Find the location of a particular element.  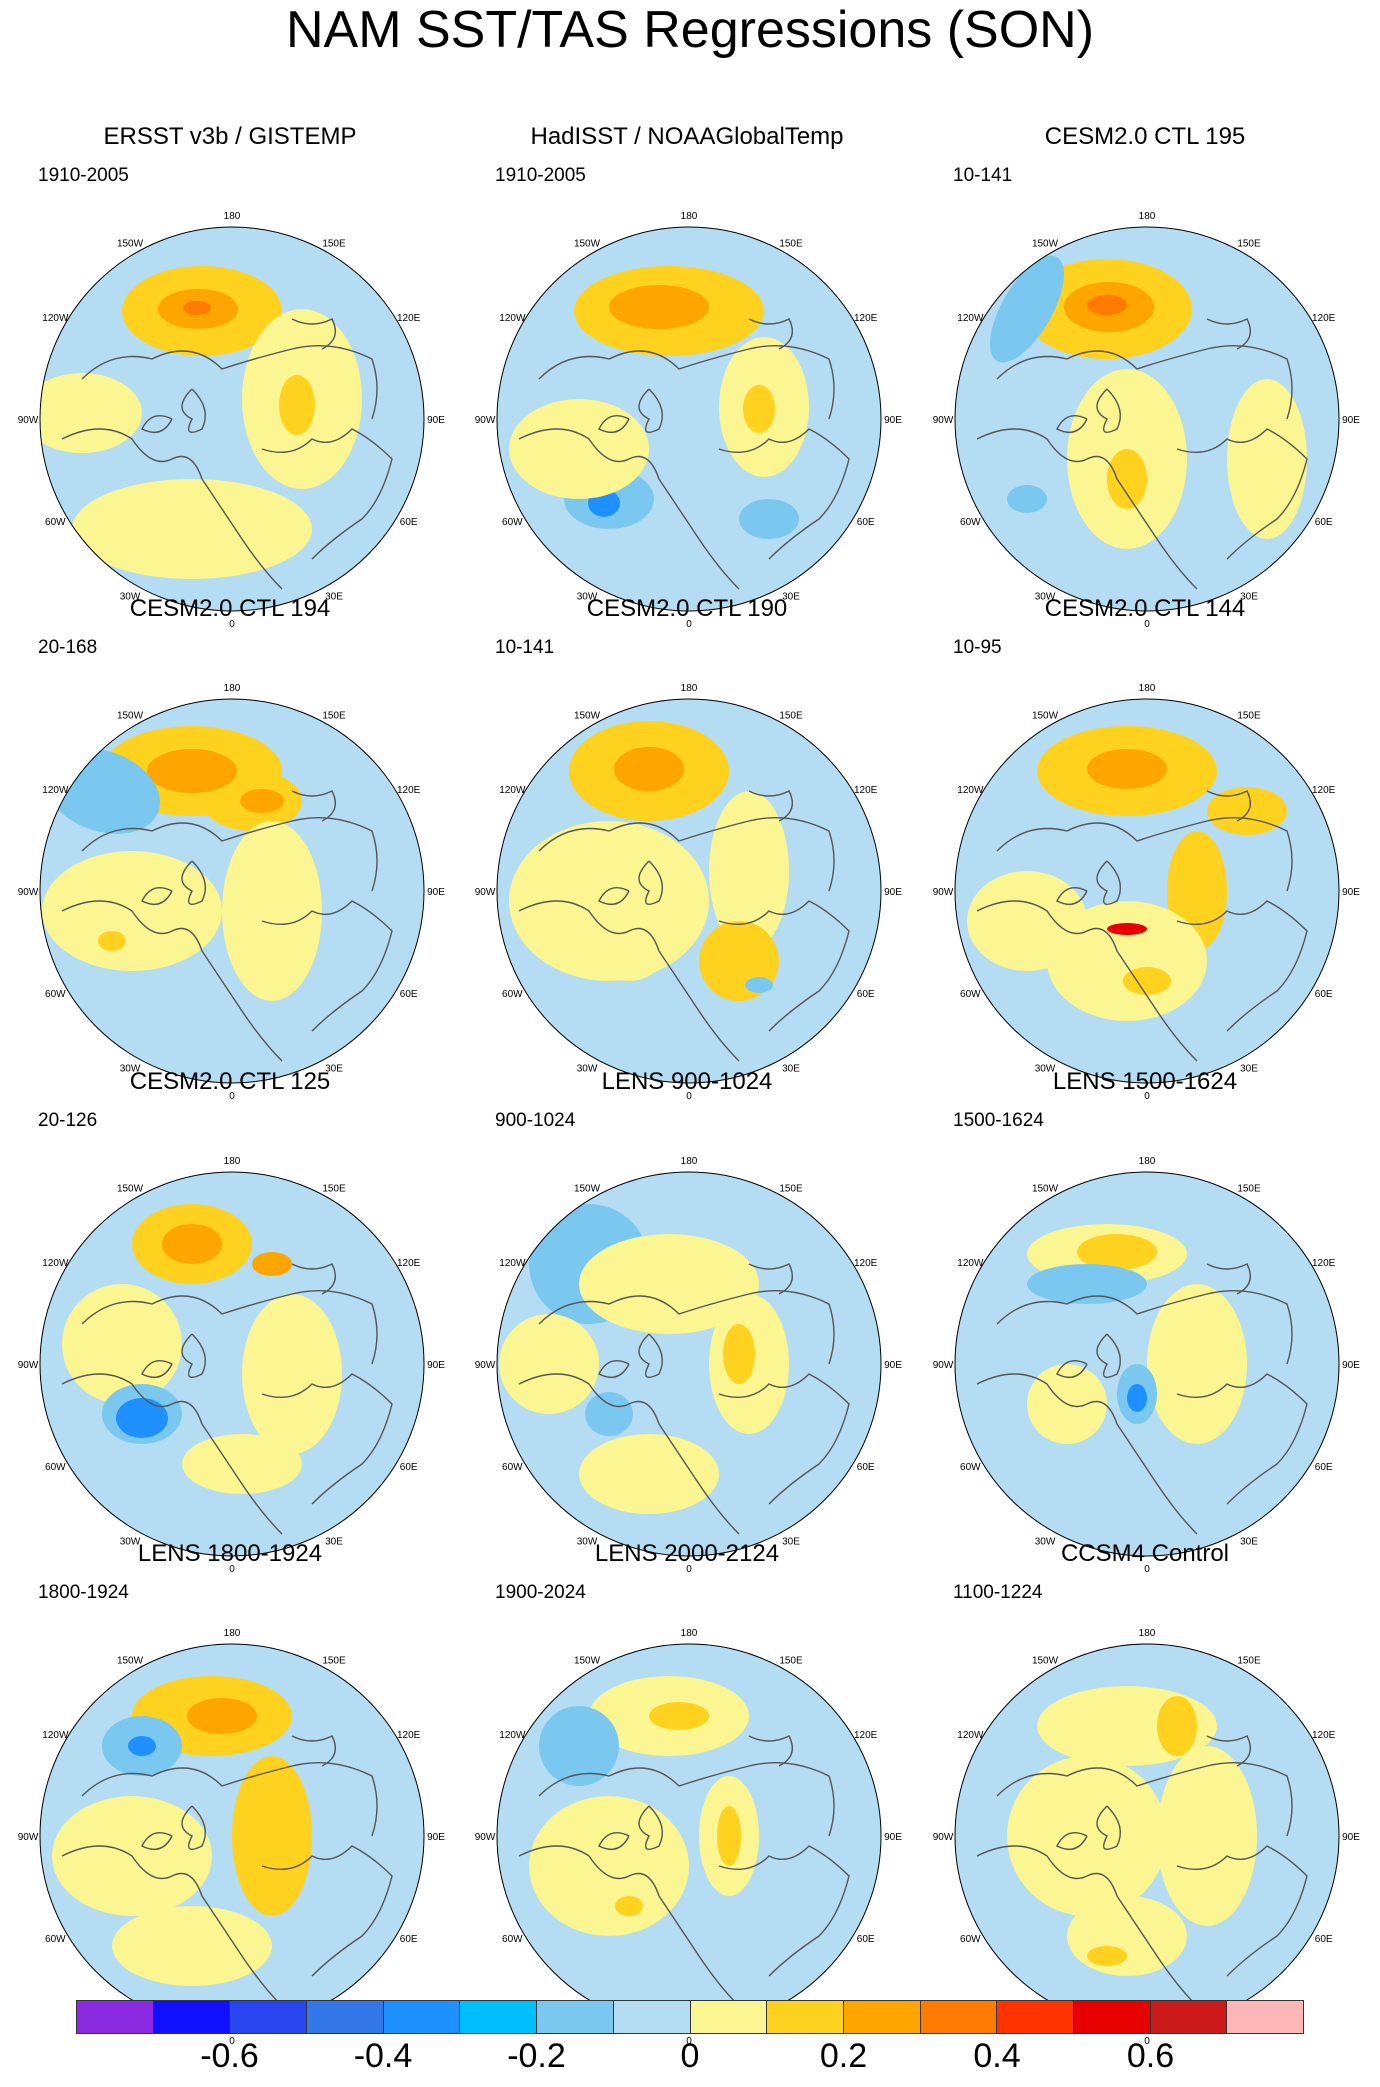

panel-years: 1800-1924 is located at coordinates (83, 1592).